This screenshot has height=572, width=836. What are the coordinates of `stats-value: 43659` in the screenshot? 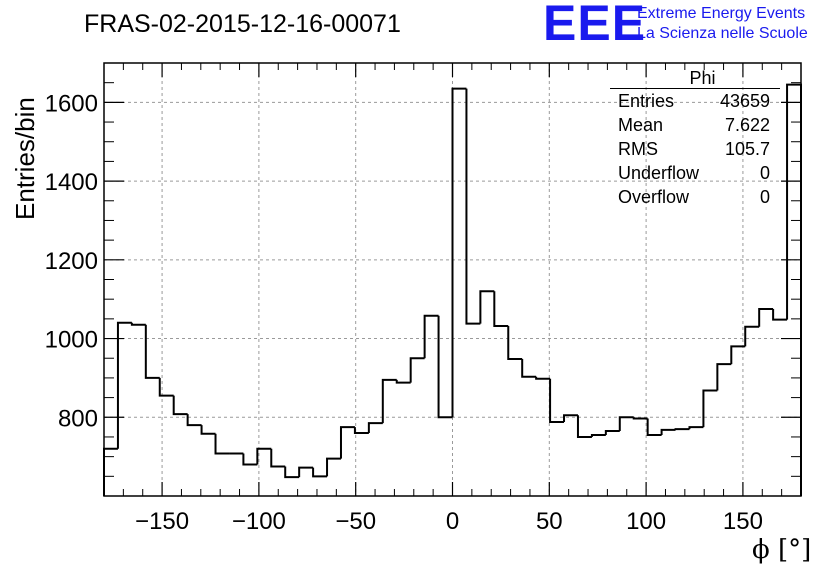 It's located at (744, 101).